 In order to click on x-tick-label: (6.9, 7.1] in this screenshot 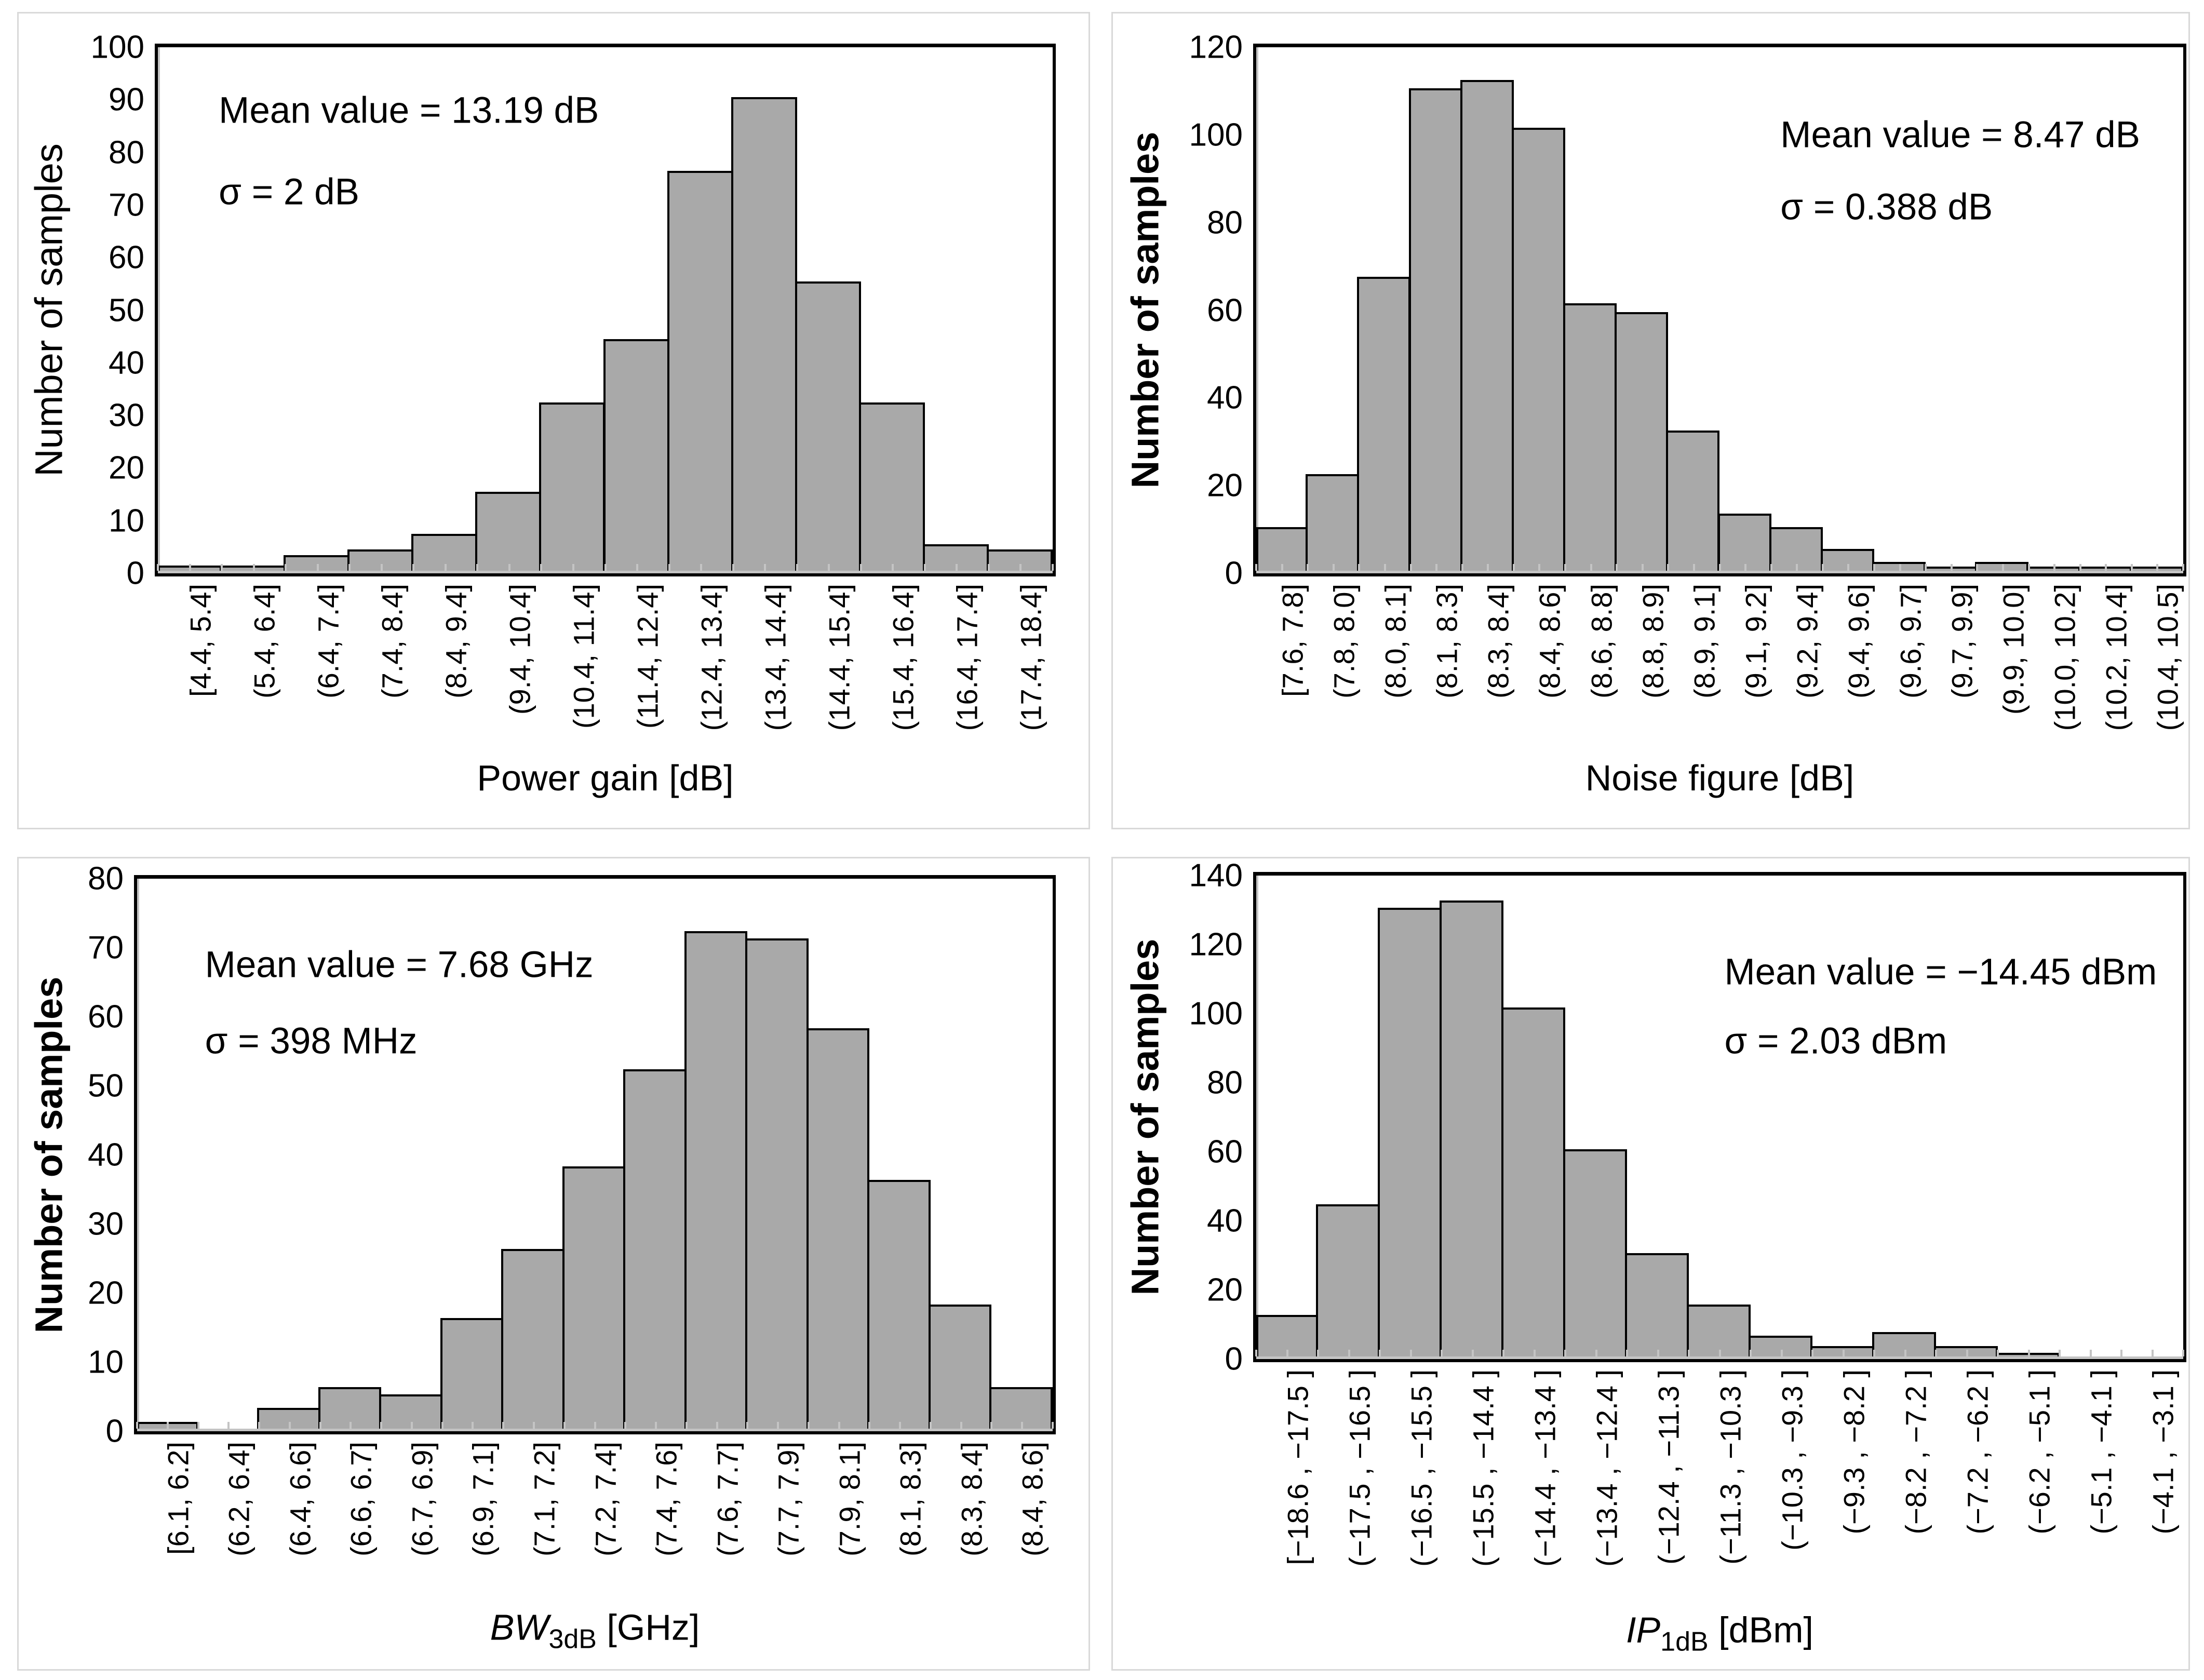, I will do `click(483, 1499)`.